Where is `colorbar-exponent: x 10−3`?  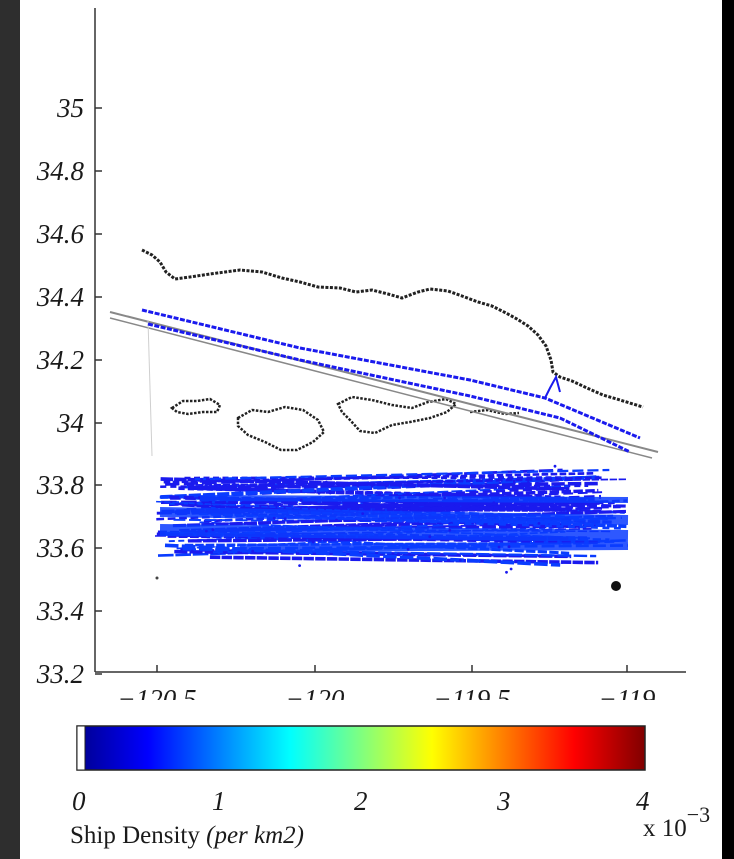
colorbar-exponent: x 10−3 is located at coordinates (676, 822).